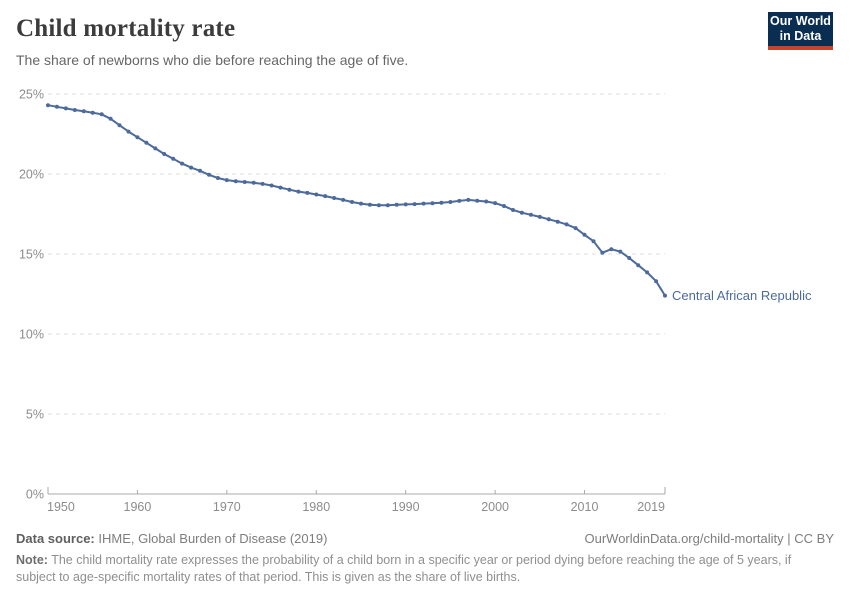 Image resolution: width=850 pixels, height=600 pixels. What do you see at coordinates (32, 560) in the screenshot?
I see `note-label: Note:` at bounding box center [32, 560].